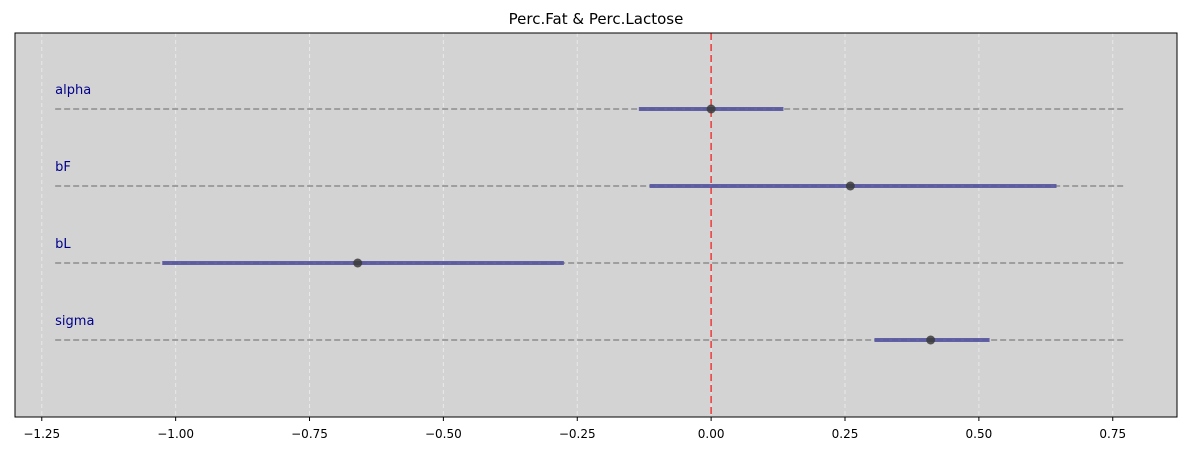  I want to click on label-alpha: alpha, so click(73, 90).